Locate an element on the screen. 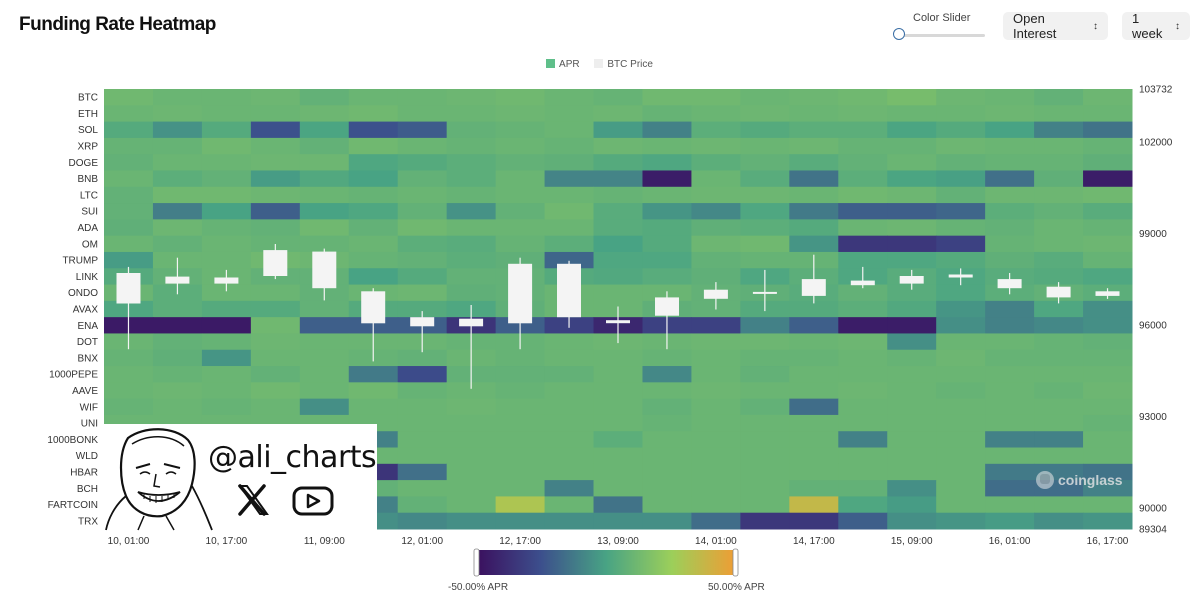 The width and height of the screenshot is (1199, 601). range-select: 1 week ↕ is located at coordinates (1156, 26).